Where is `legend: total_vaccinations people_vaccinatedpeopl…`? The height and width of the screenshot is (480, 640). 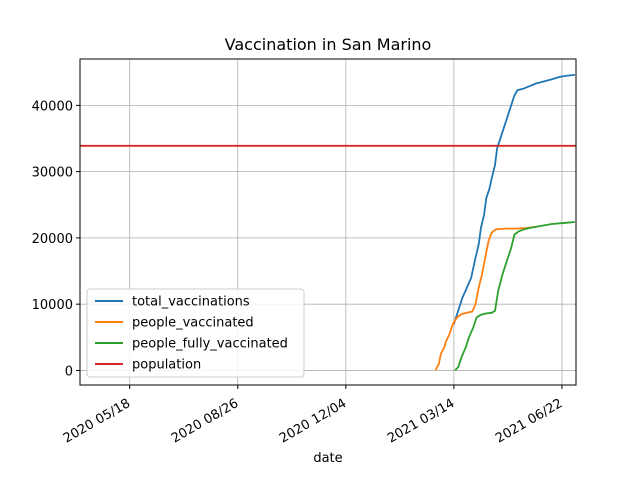 legend: total_vaccinations people_vaccinatedpeopl… is located at coordinates (195, 333).